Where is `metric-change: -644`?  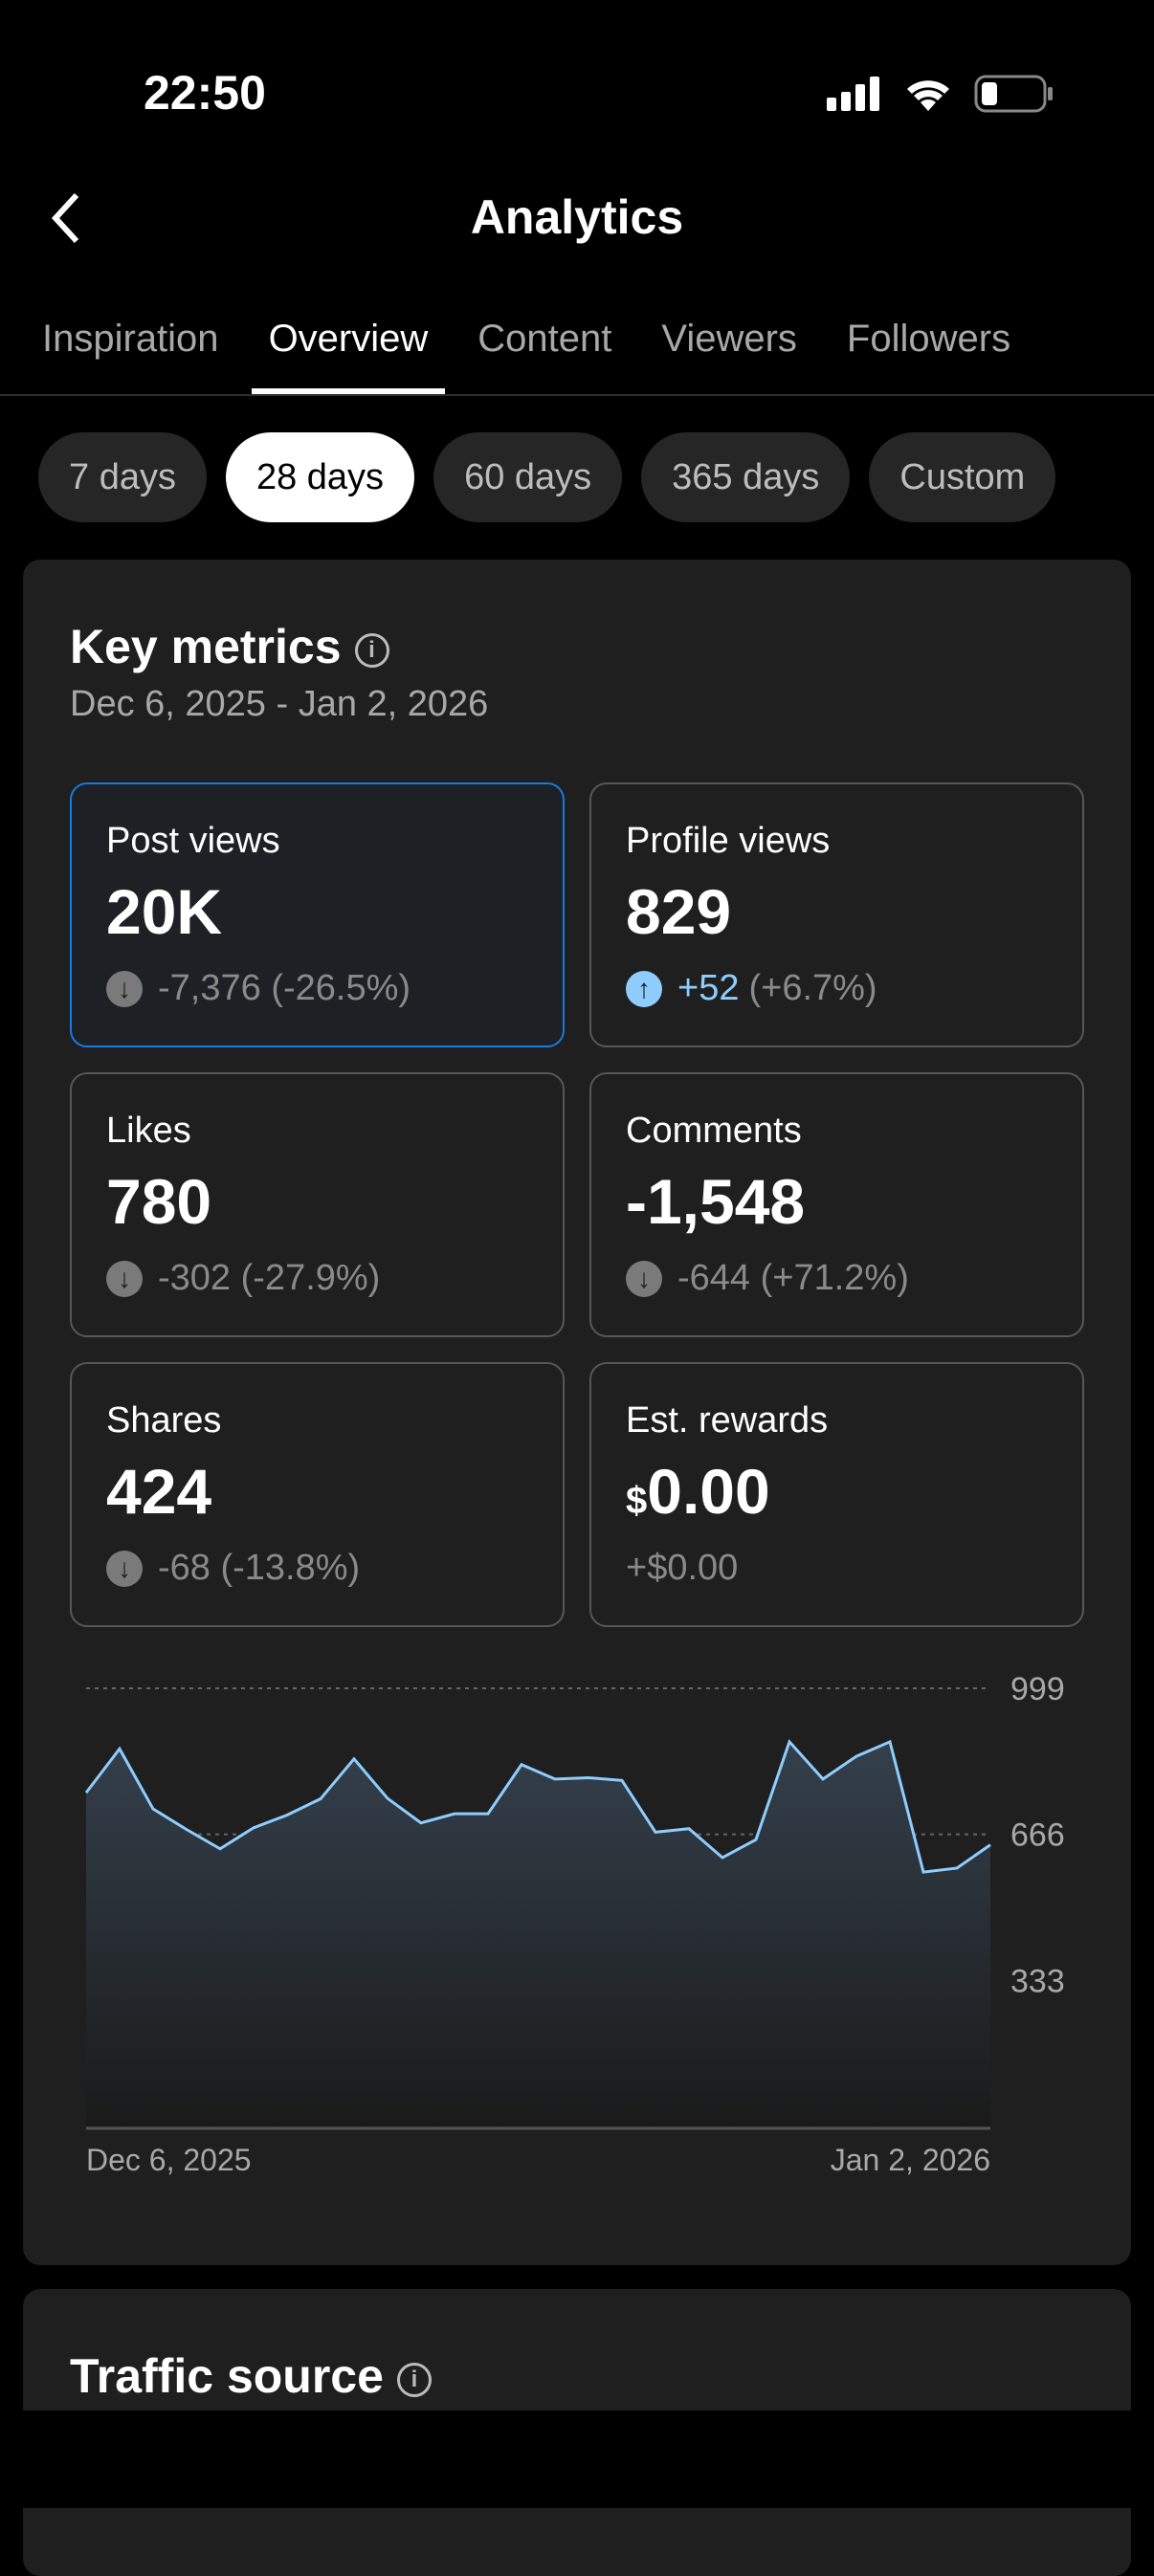
metric-change: -644 is located at coordinates (713, 1278).